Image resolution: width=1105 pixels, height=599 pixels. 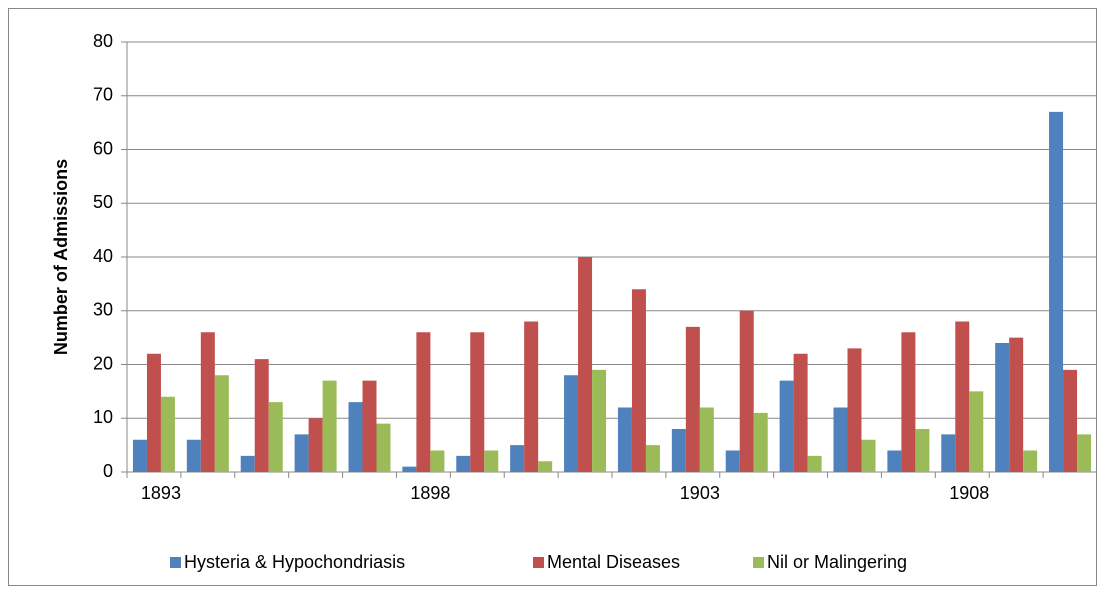 I want to click on y-tick-label: 20, so click(x=103, y=363).